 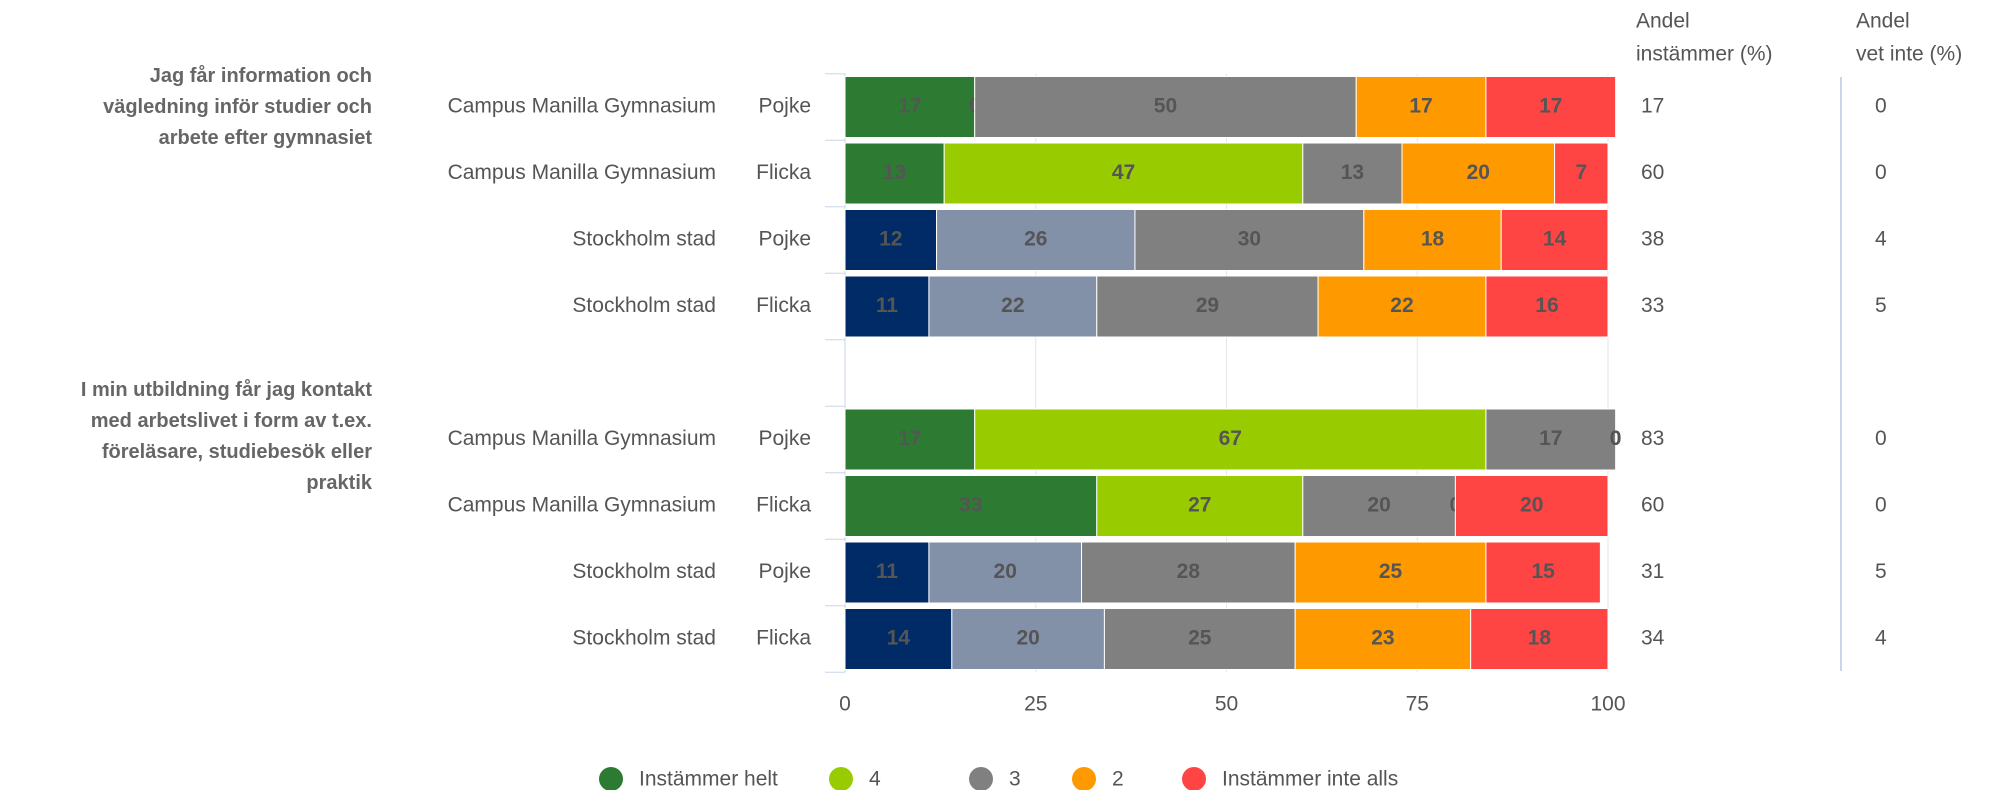 What do you see at coordinates (1909, 54) in the screenshot?
I see `column-header: vet inte (%)` at bounding box center [1909, 54].